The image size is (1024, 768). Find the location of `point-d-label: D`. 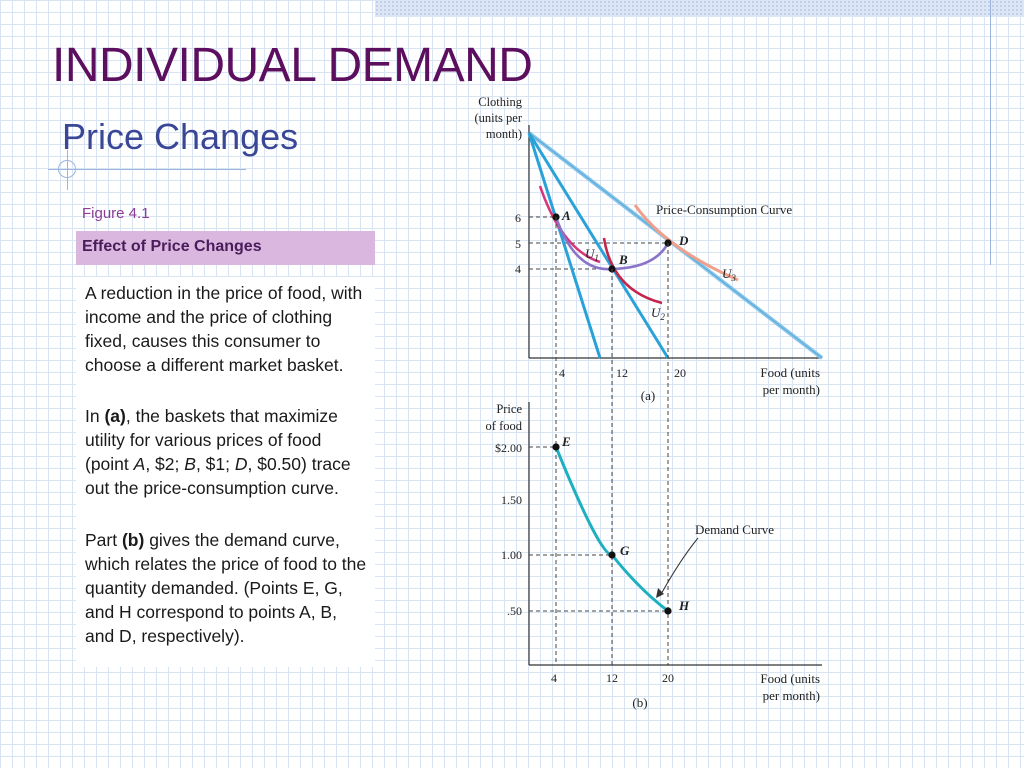

point-d-label: D is located at coordinates (683, 240).